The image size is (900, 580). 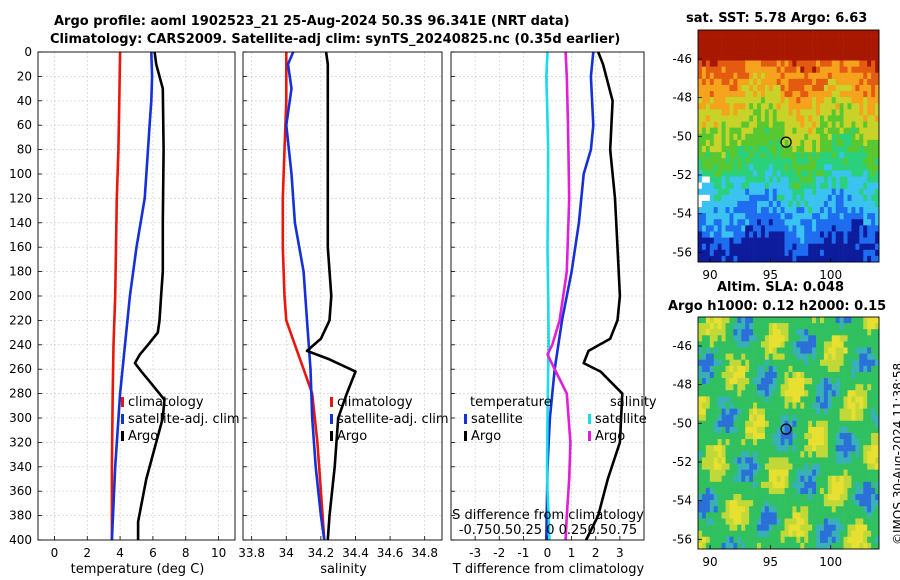 I want to click on sla_map-x-tick-label: 90, so click(x=709, y=562).